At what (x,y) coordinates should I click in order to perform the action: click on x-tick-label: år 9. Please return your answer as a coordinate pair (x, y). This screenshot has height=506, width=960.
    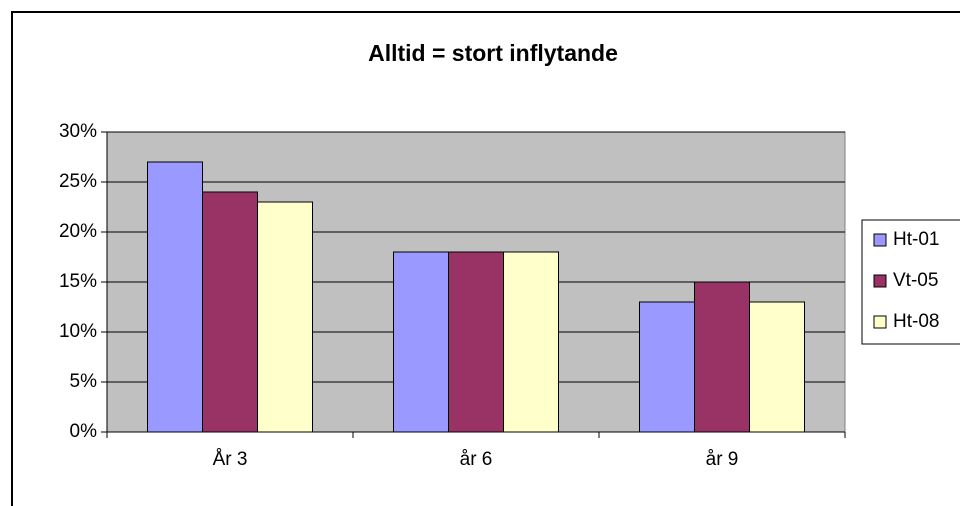
    Looking at the image, I should click on (722, 459).